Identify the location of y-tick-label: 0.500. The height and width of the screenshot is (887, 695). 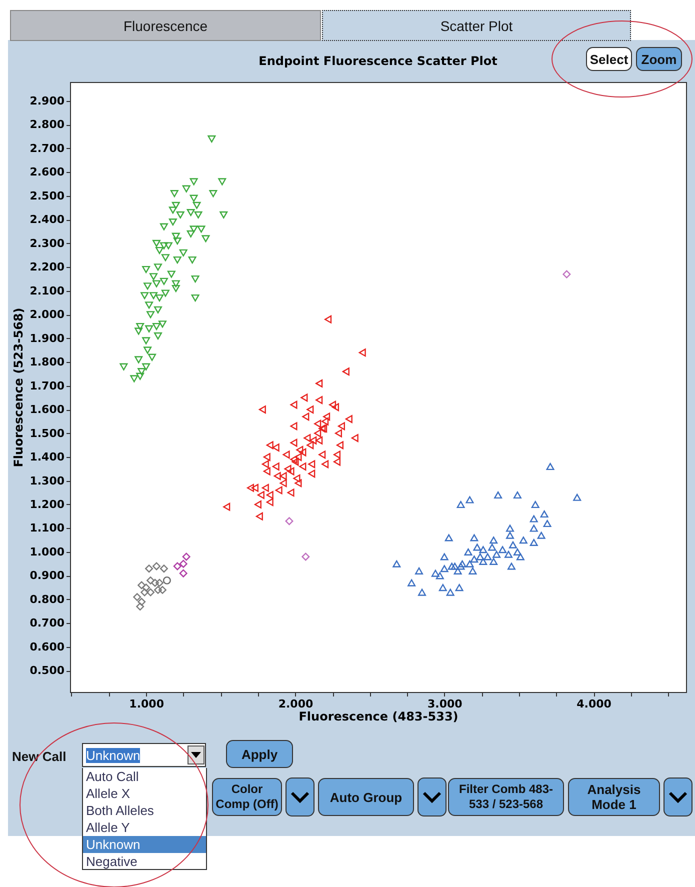
(47, 671).